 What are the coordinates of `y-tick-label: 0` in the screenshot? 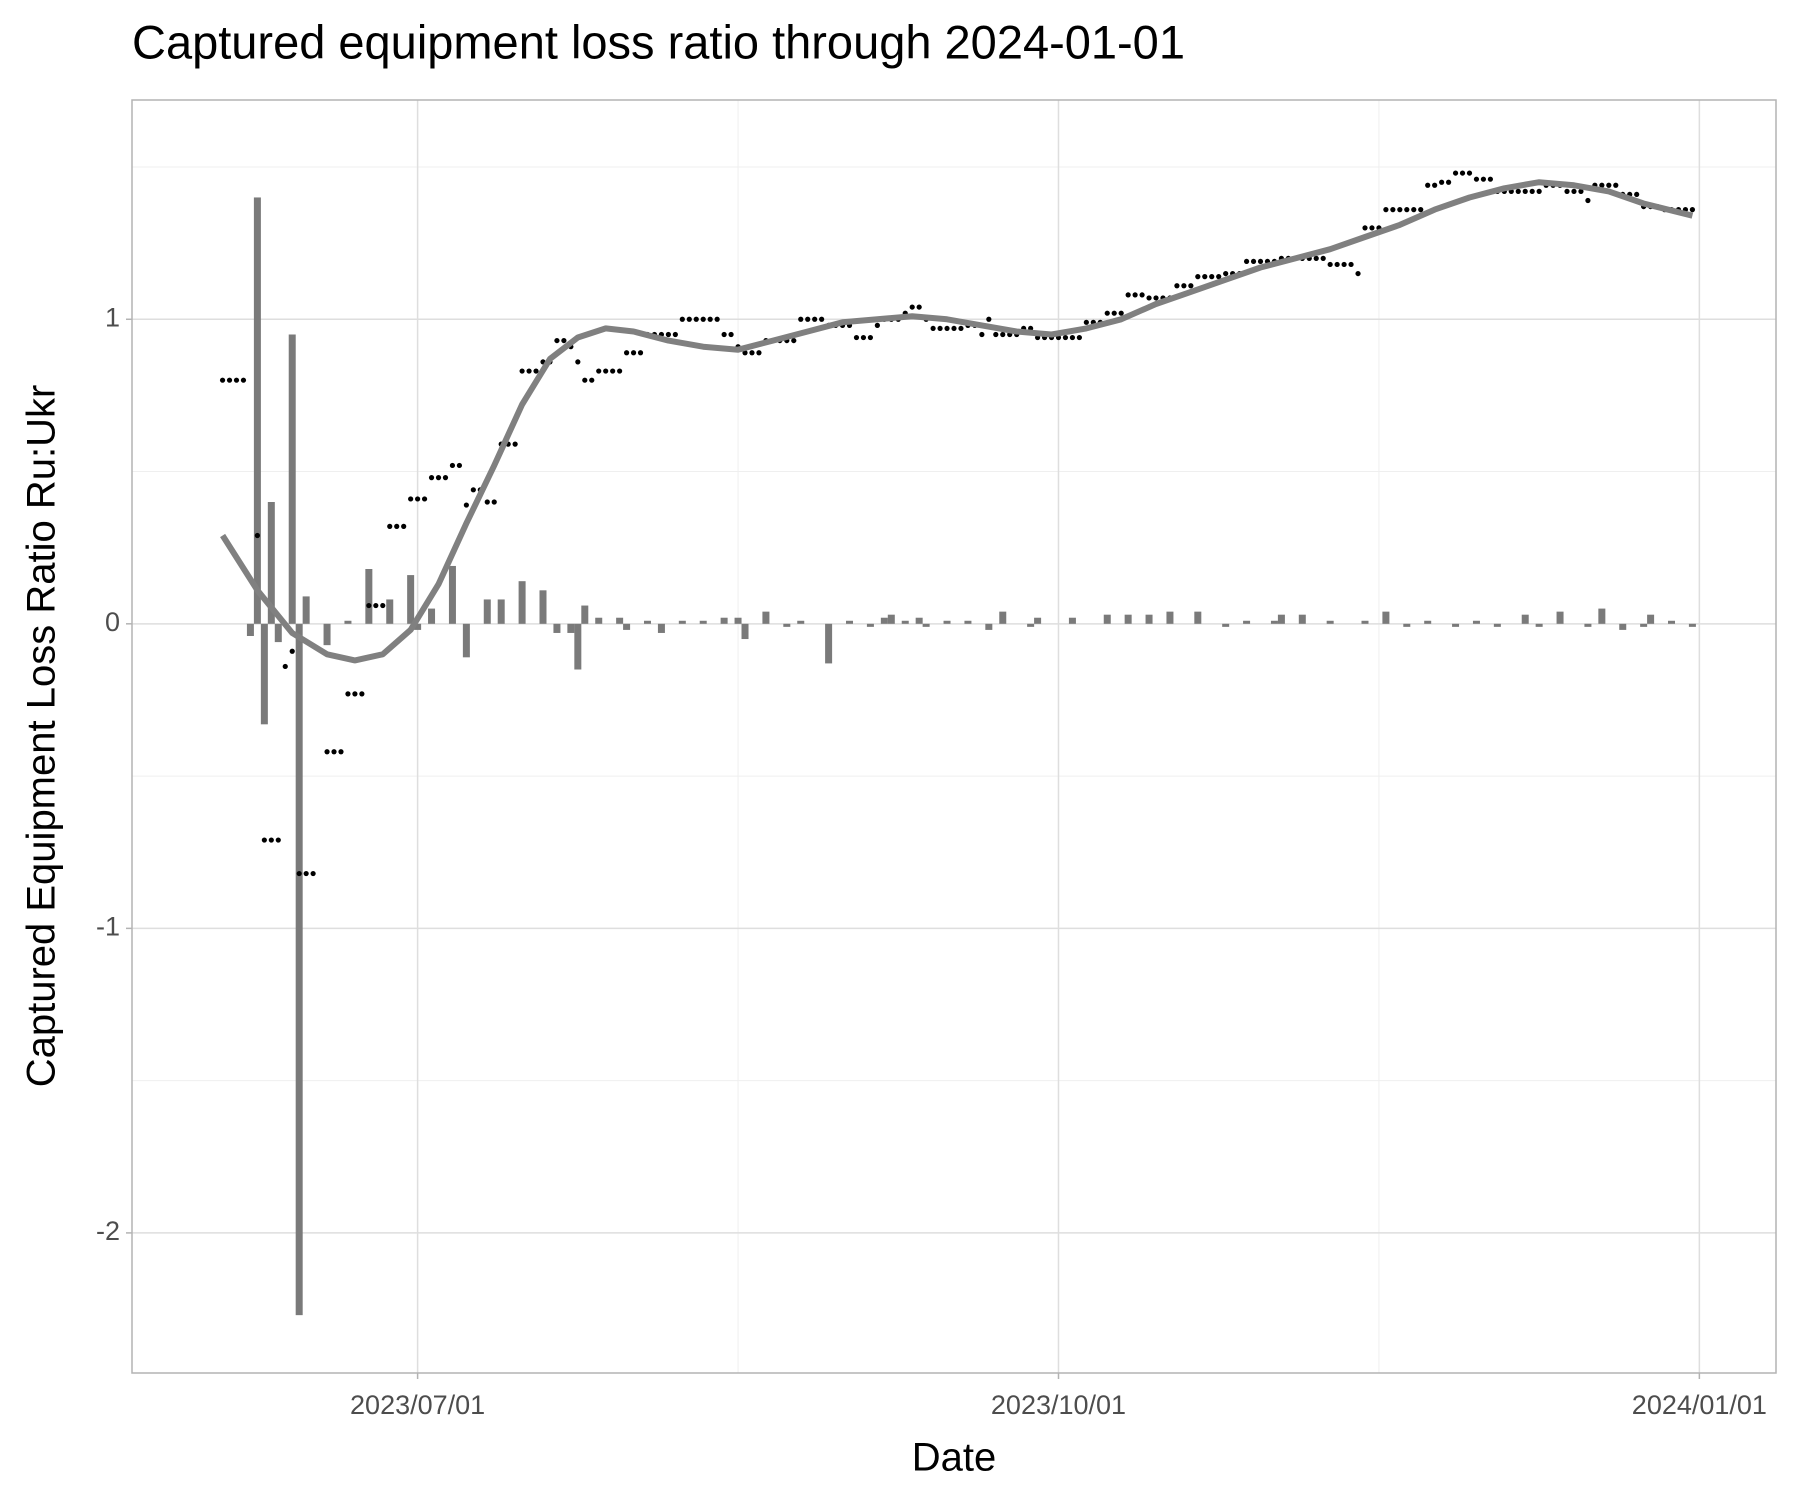 It's located at (112, 622).